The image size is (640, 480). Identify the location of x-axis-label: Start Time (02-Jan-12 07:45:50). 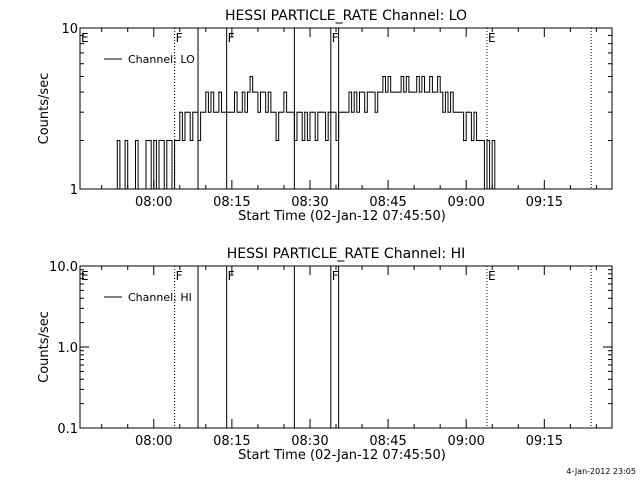
(342, 455).